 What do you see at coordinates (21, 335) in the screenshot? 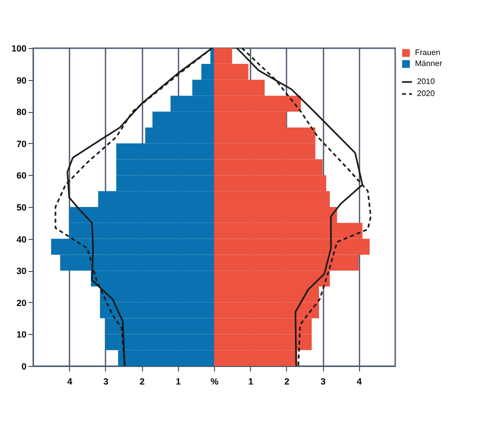
I see `y-tick-label: 10` at bounding box center [21, 335].